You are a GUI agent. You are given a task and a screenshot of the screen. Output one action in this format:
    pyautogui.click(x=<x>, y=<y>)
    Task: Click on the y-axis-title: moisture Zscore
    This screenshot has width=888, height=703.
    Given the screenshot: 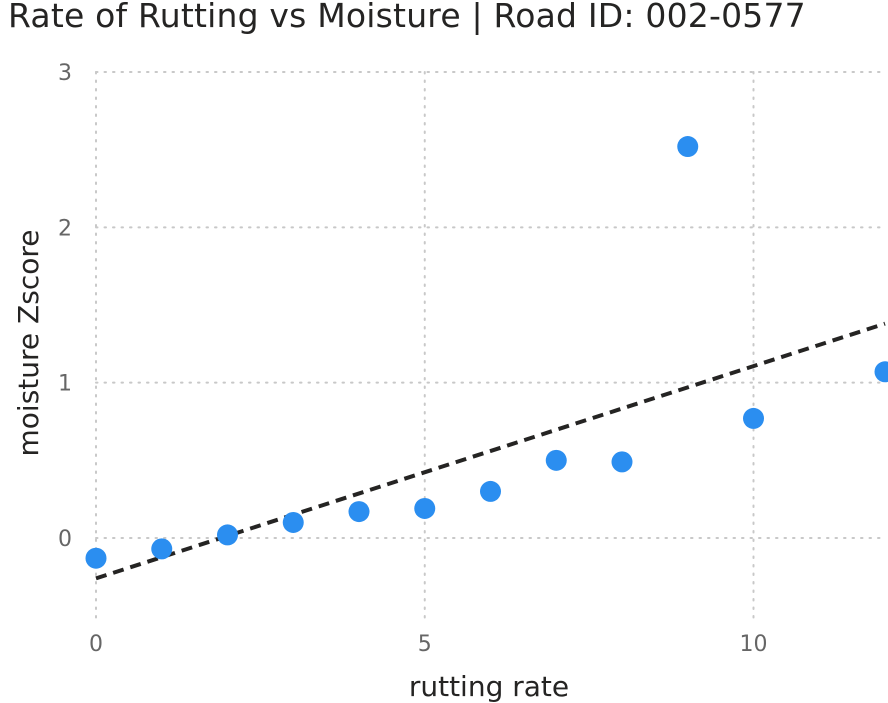 What is the action you would take?
    pyautogui.click(x=28, y=343)
    